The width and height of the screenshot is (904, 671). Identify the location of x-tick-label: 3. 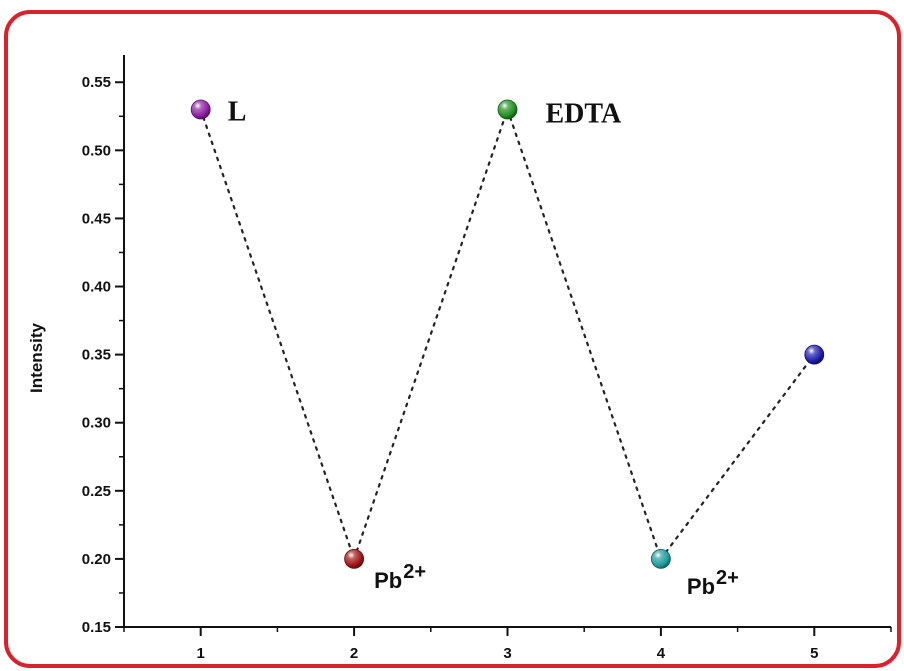
(507, 653).